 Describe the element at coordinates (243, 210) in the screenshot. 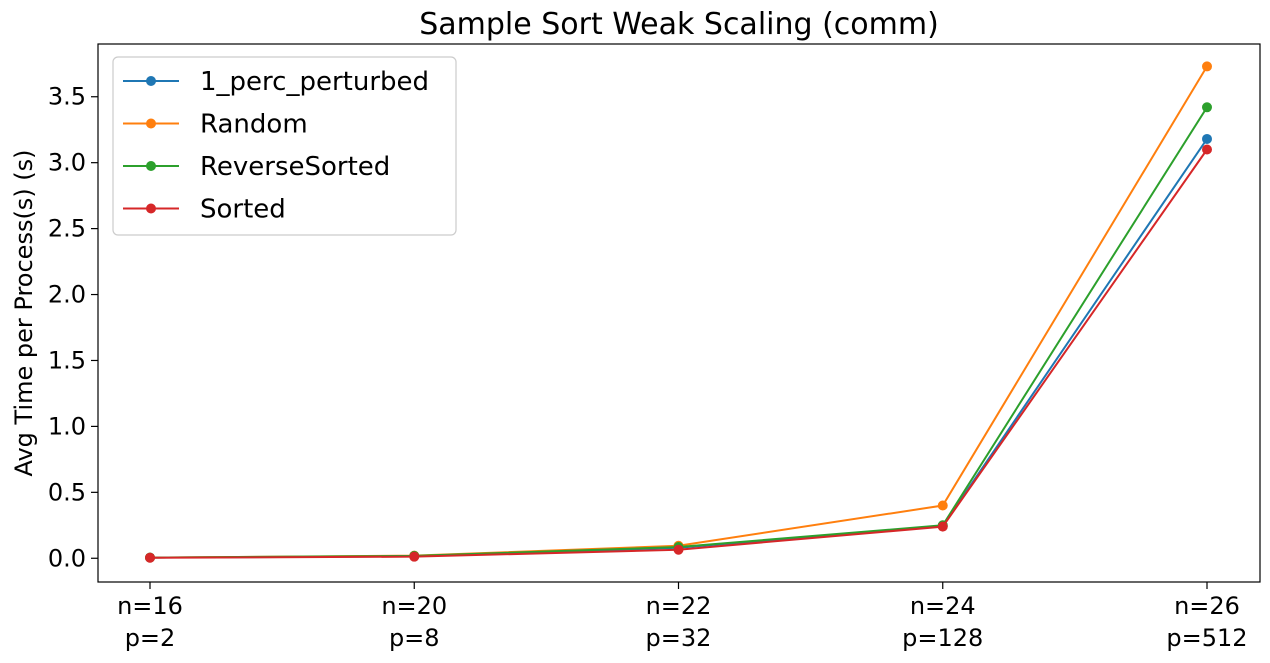

I see `legend-label: Sorted` at that location.